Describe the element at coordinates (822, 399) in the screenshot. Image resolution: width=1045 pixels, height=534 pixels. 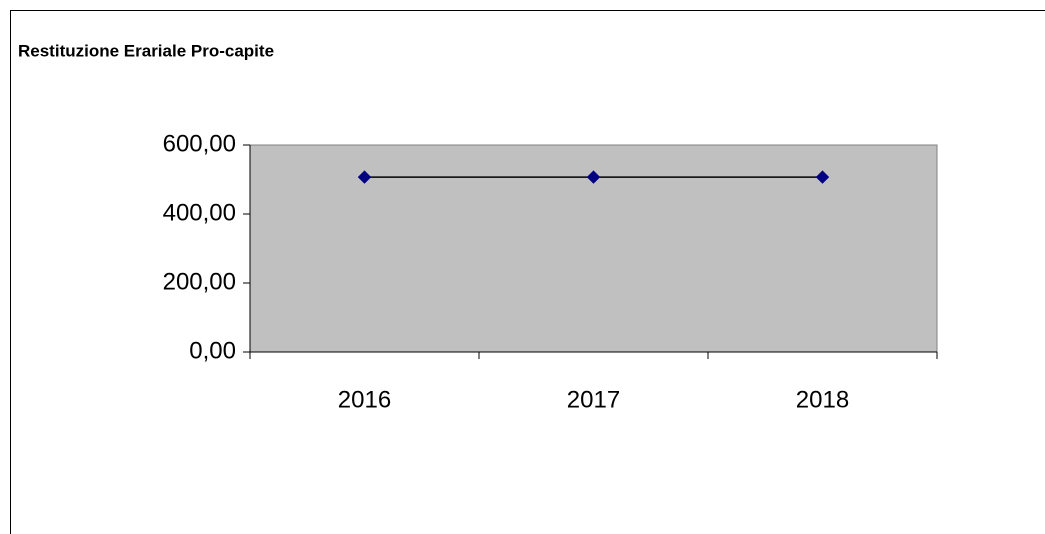
I see `x-tick-label: 2018` at that location.